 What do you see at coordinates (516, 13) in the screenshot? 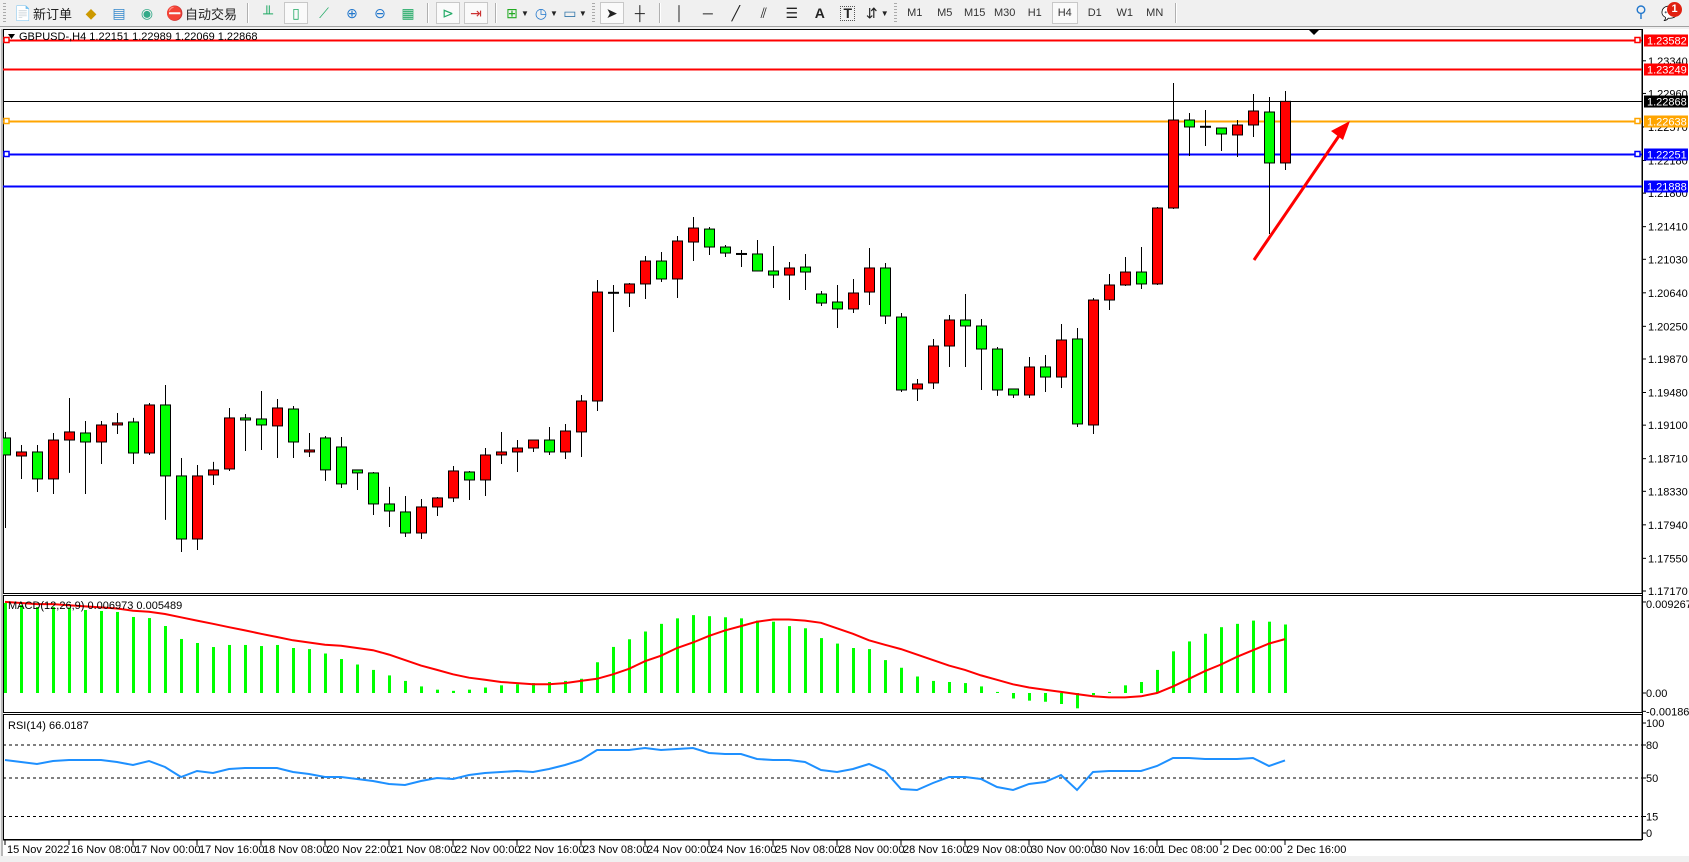
I see `indicators-button: ⊞ ▼` at bounding box center [516, 13].